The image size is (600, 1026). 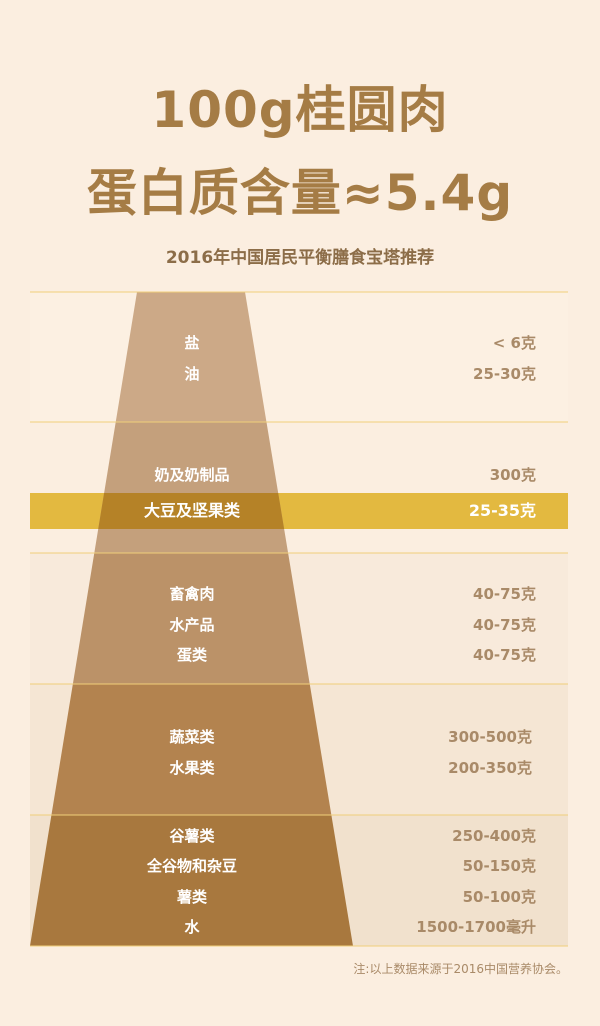 What do you see at coordinates (192, 475) in the screenshot?
I see `item-name: 奶及奶制品` at bounding box center [192, 475].